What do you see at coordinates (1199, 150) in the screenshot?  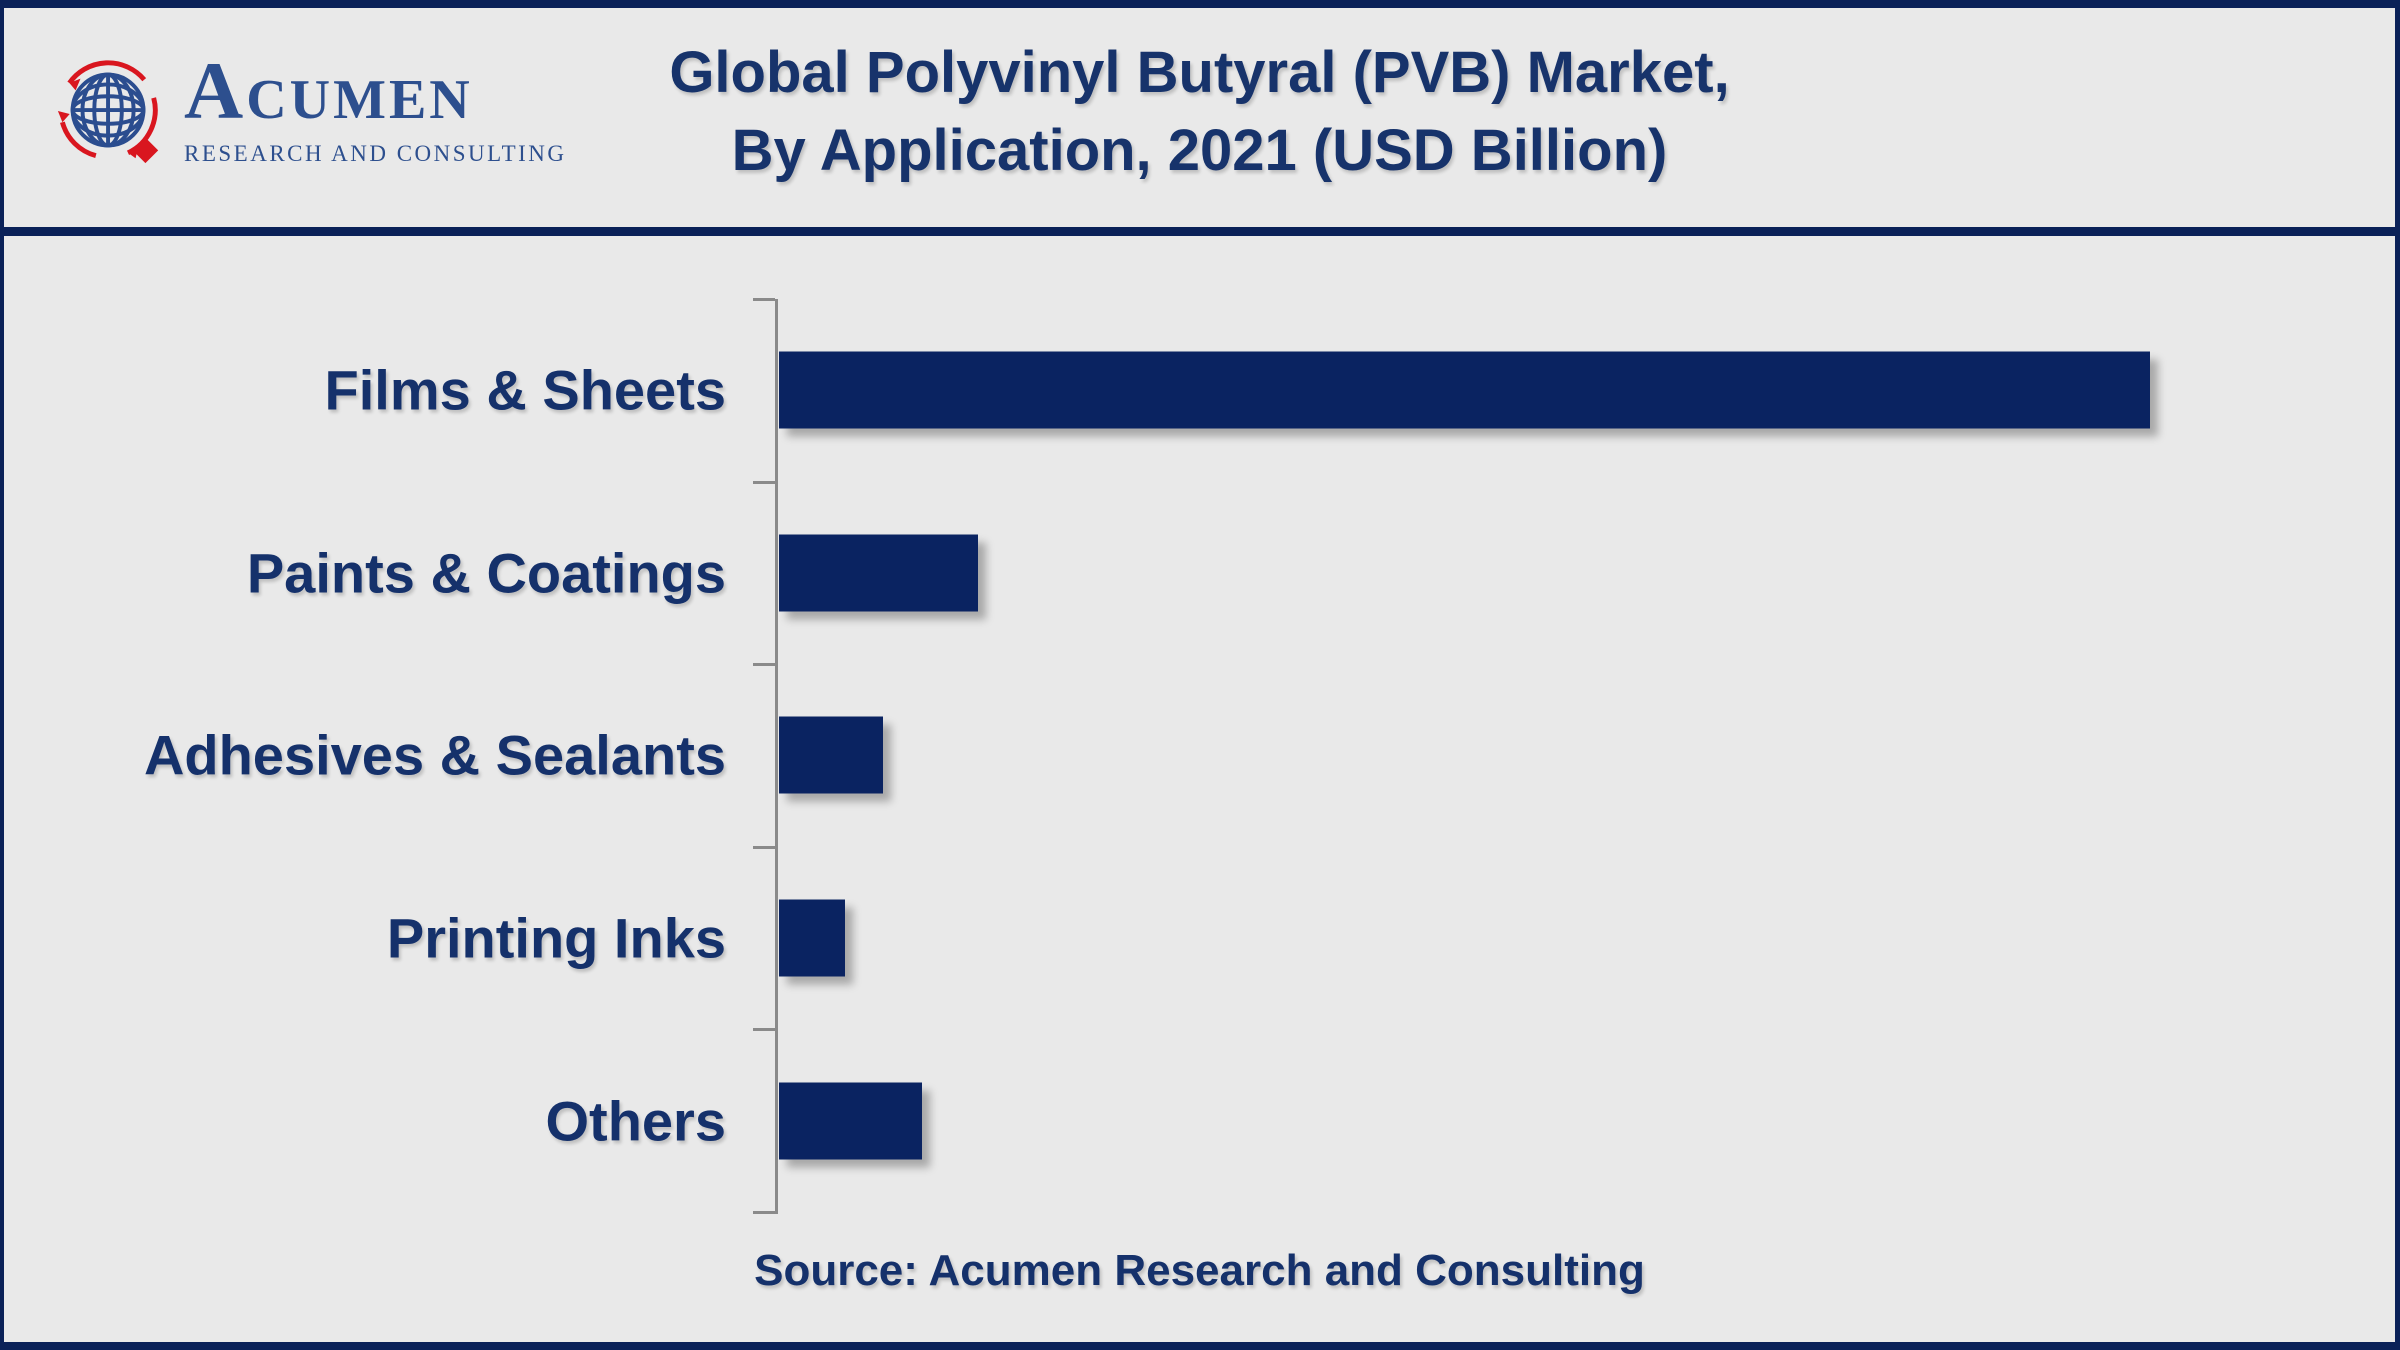 I see `title-line-2: By Application, 2021 (USD Billion)` at bounding box center [1199, 150].